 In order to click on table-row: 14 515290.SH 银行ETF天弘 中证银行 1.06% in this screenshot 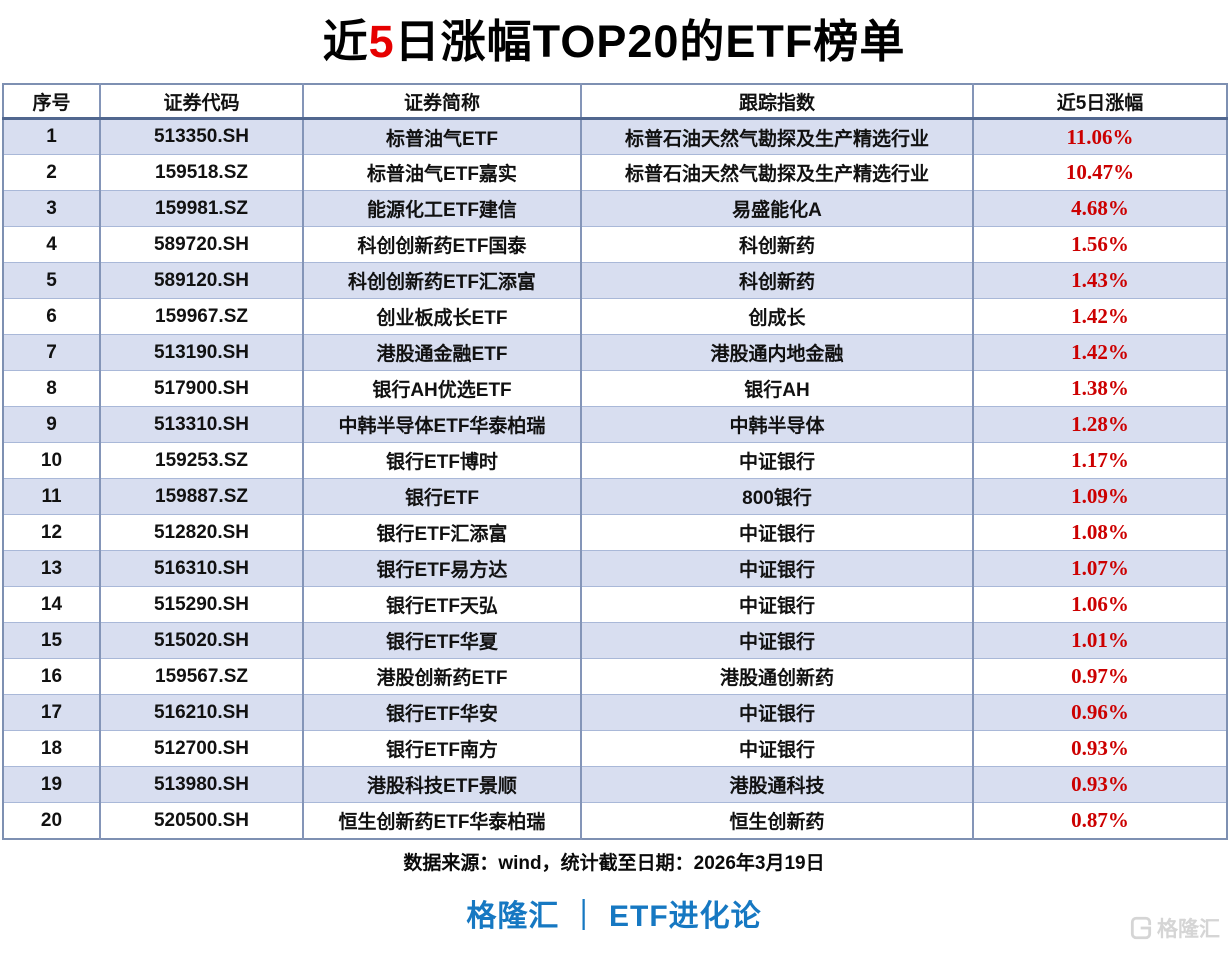, I will do `click(615, 604)`.